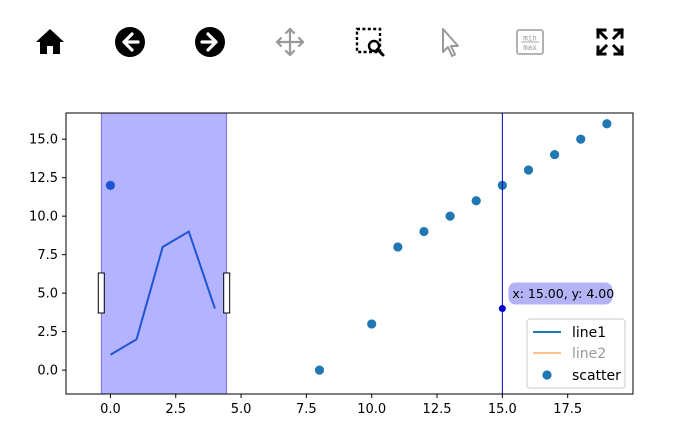  I want to click on zoom-button, so click(370, 42).